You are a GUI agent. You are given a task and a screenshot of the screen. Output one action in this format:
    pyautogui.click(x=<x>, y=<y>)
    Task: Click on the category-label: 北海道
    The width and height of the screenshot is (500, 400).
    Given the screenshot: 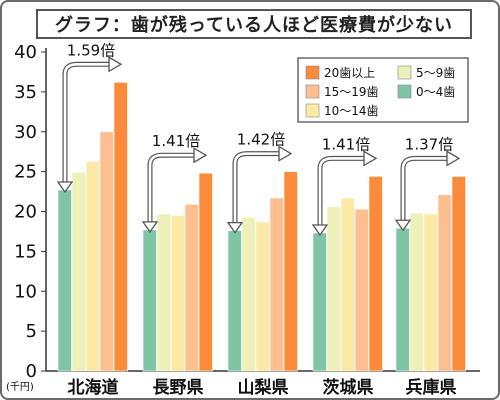 What is the action you would take?
    pyautogui.click(x=93, y=387)
    